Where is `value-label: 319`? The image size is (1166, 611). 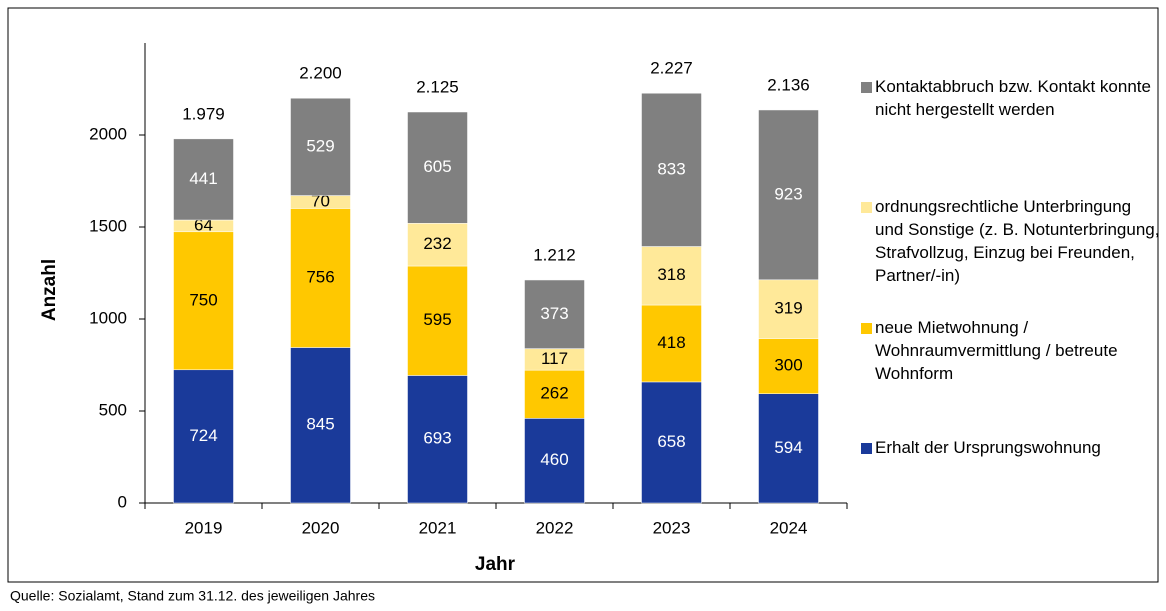 value-label: 319 is located at coordinates (788, 308).